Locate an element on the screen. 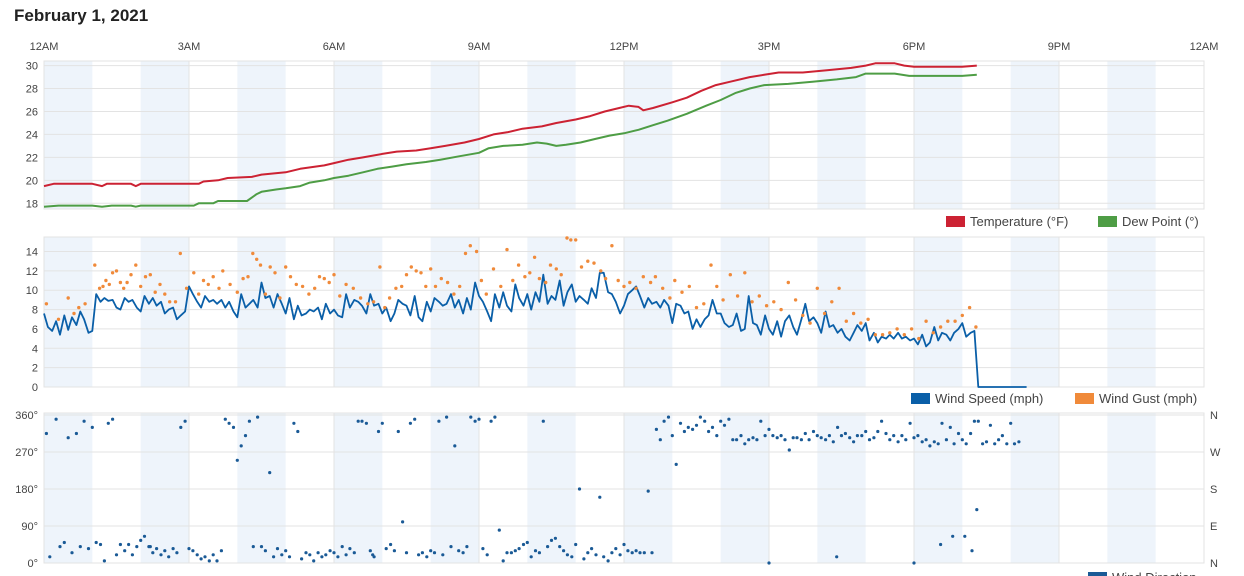 Image resolution: width=1244 pixels, height=576 pixels. legend-swatch is located at coordinates (920, 398).